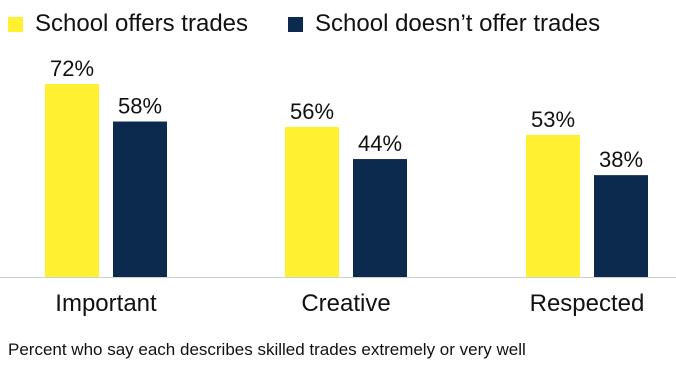 The image size is (676, 365). I want to click on legend-item-doesnt-offer: School doesn’t offer trades, so click(444, 24).